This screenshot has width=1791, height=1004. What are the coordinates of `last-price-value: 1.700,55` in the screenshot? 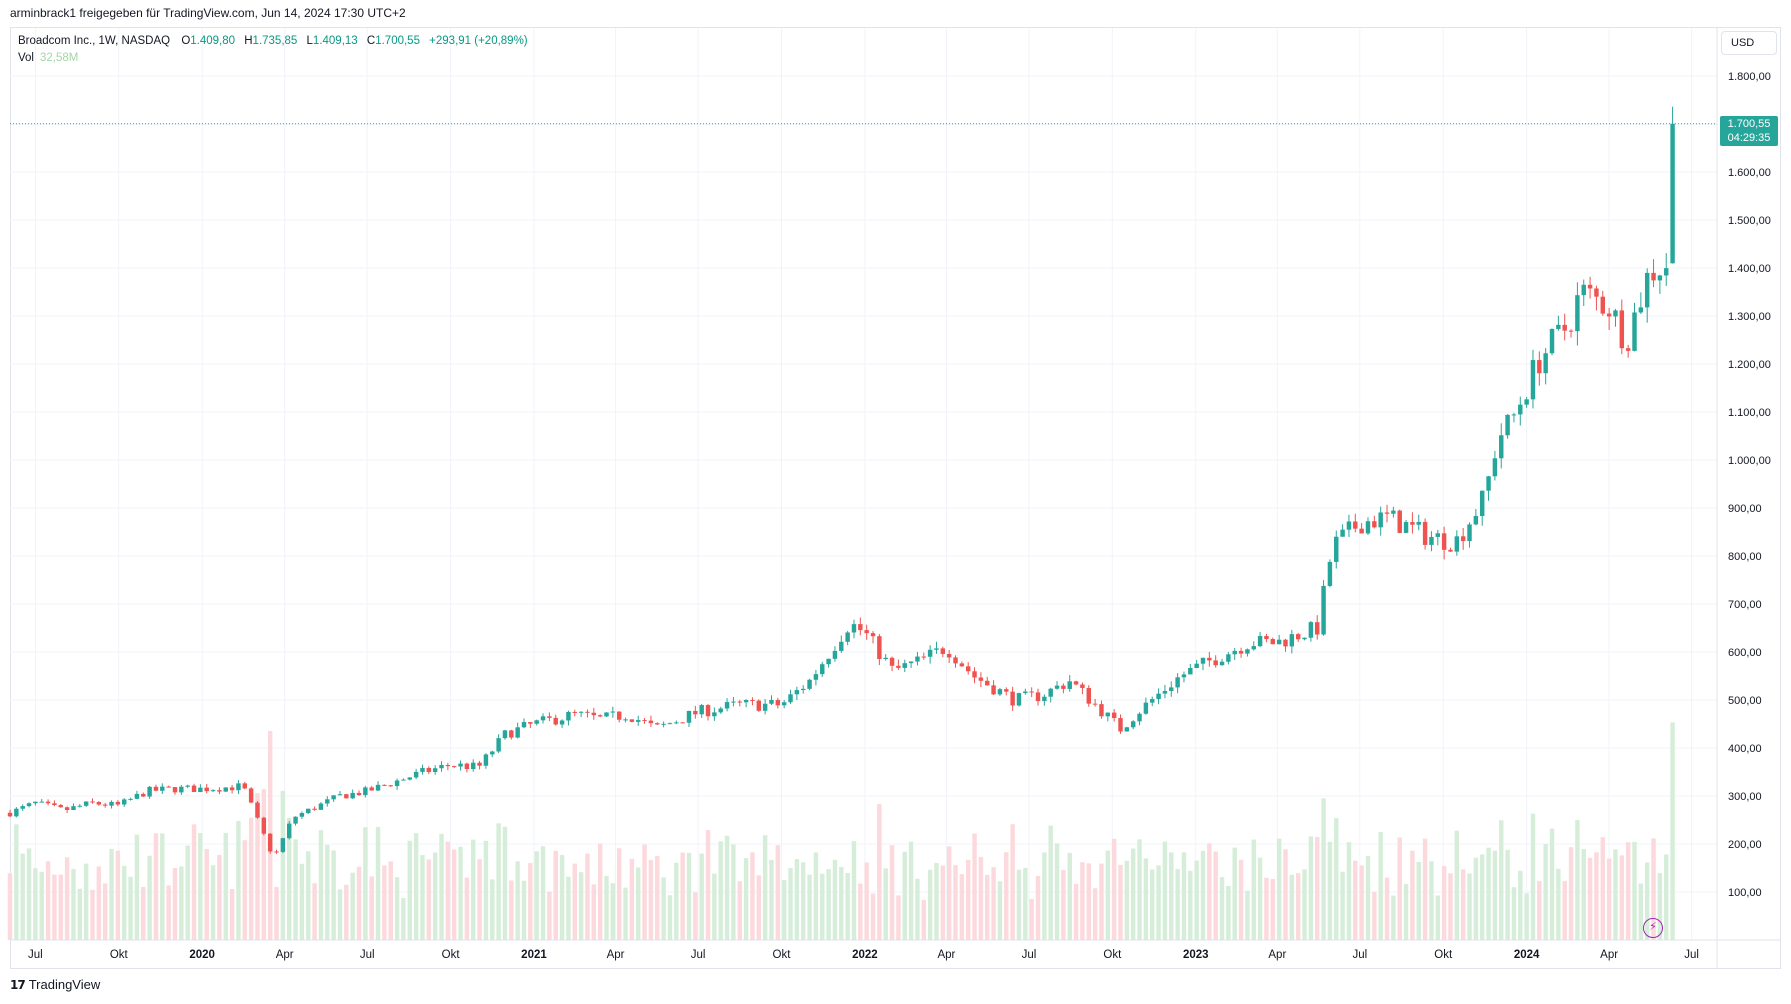 It's located at (1749, 123).